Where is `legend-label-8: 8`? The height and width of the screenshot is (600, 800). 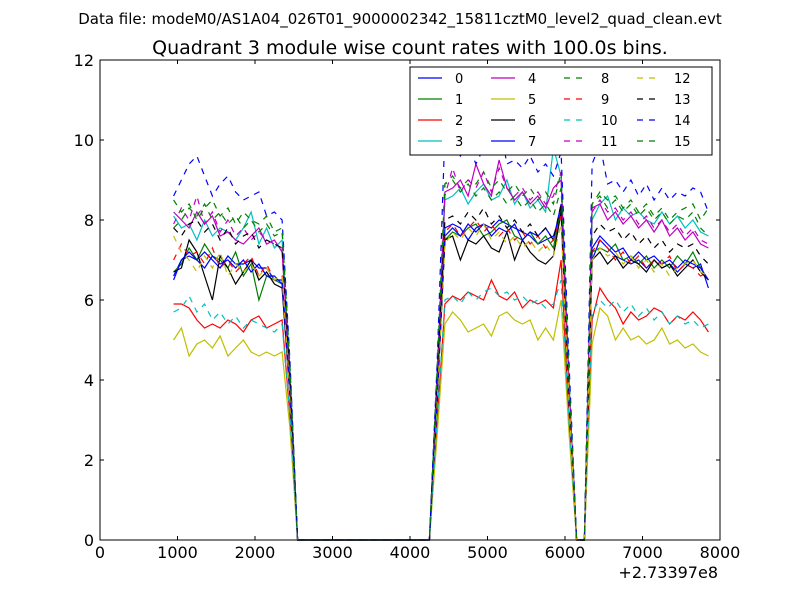 legend-label-8: 8 is located at coordinates (605, 79).